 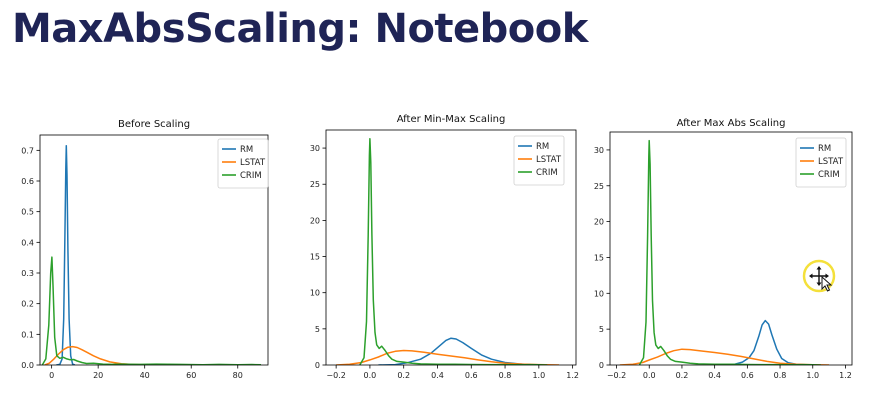 I want to click on x-tick-label: 60, so click(x=191, y=375).